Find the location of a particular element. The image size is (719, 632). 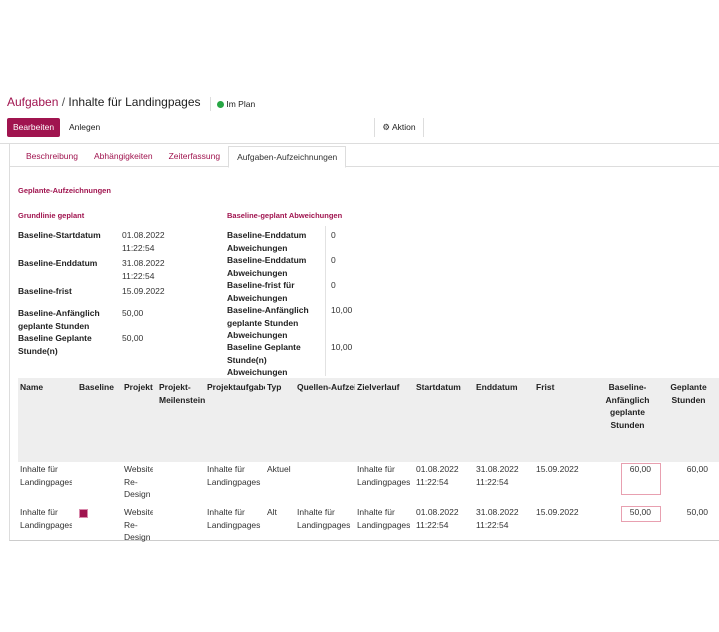

field-value: 15.09.2022 is located at coordinates (143, 291).